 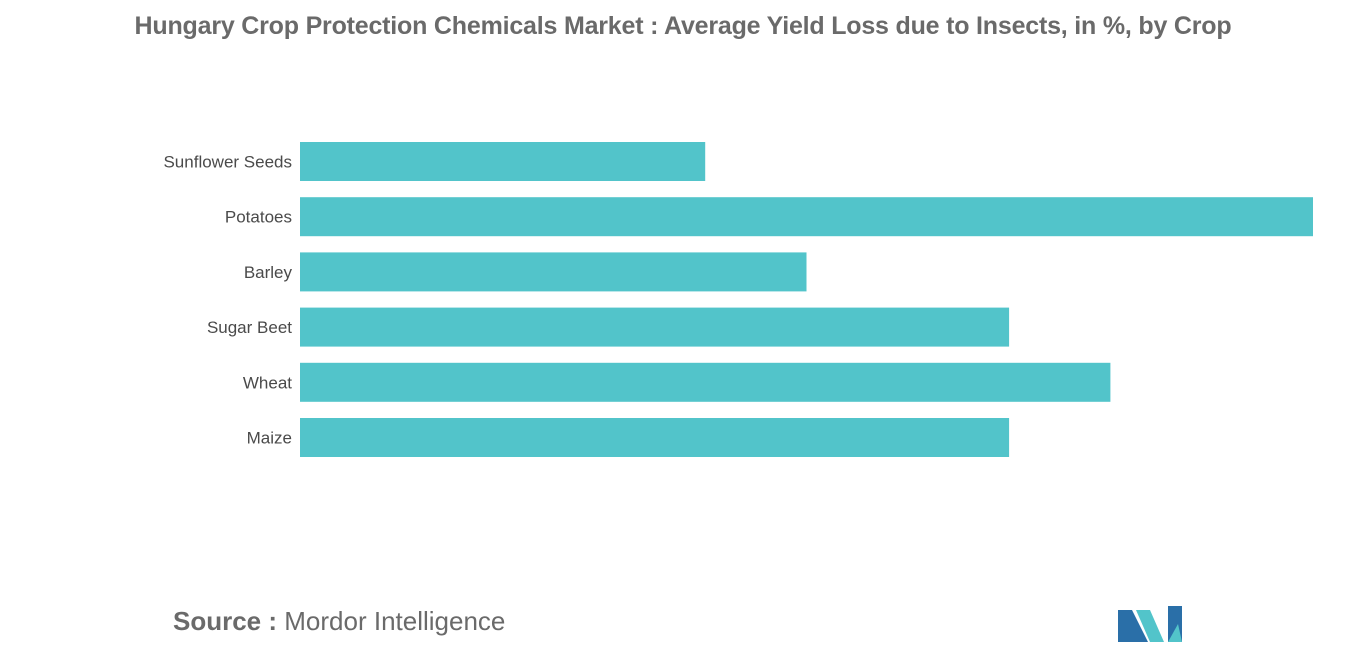 I want to click on category-label-barley: Barley, so click(x=268, y=272).